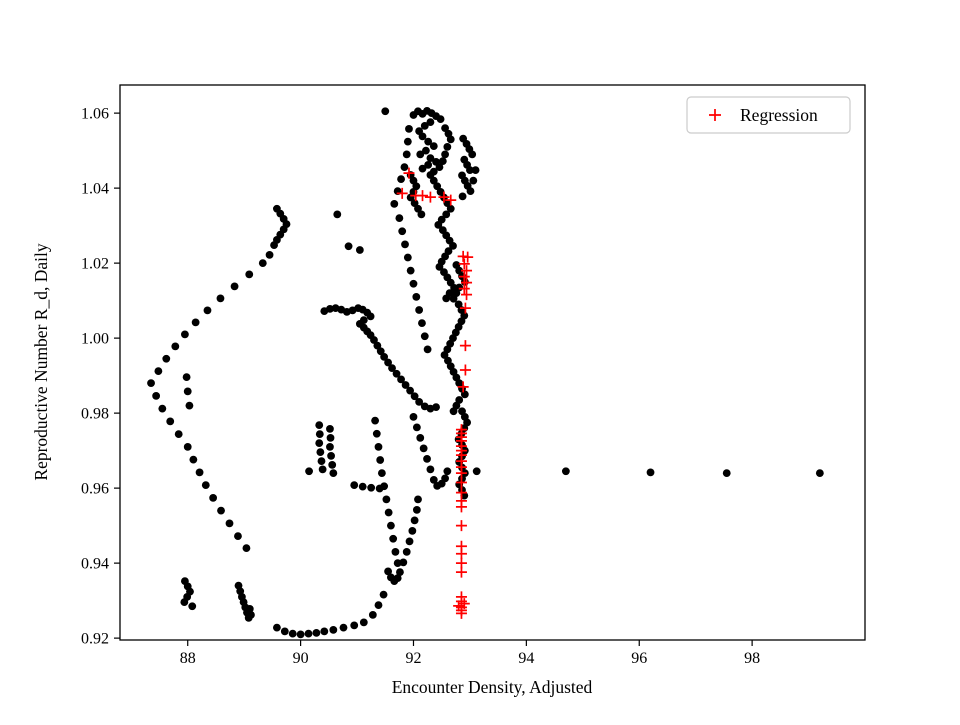  What do you see at coordinates (413, 658) in the screenshot?
I see `x-tick-label: 92` at bounding box center [413, 658].